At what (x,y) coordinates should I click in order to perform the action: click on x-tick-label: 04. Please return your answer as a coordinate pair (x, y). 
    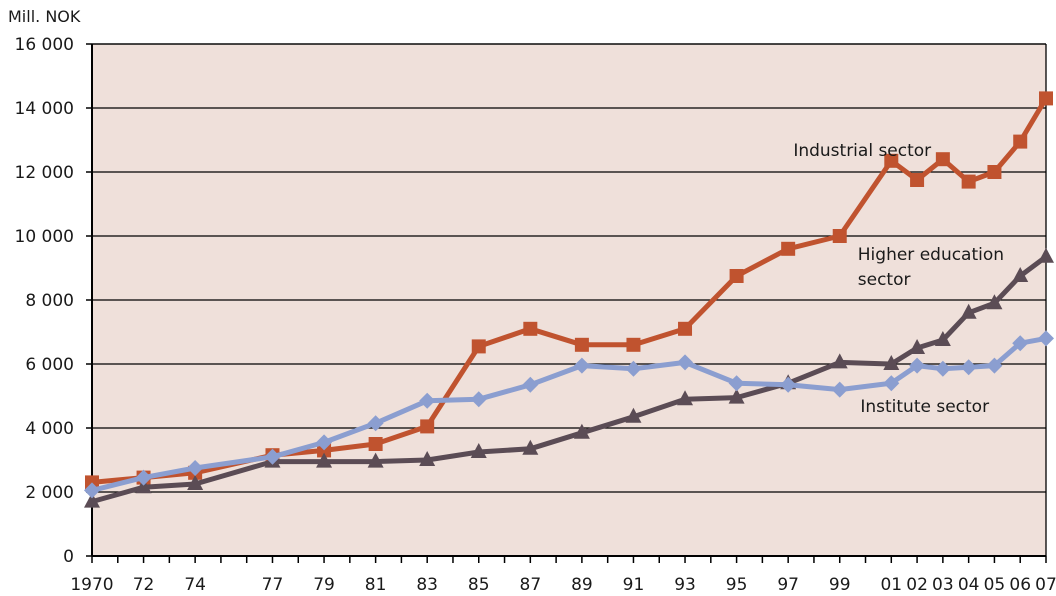
    Looking at the image, I should click on (969, 585).